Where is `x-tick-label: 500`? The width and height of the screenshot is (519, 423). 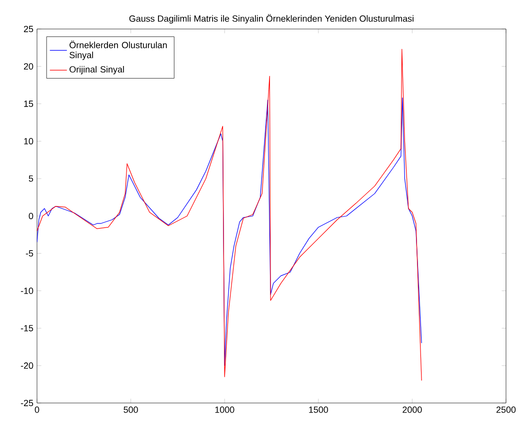 x-tick-label: 500 is located at coordinates (131, 409).